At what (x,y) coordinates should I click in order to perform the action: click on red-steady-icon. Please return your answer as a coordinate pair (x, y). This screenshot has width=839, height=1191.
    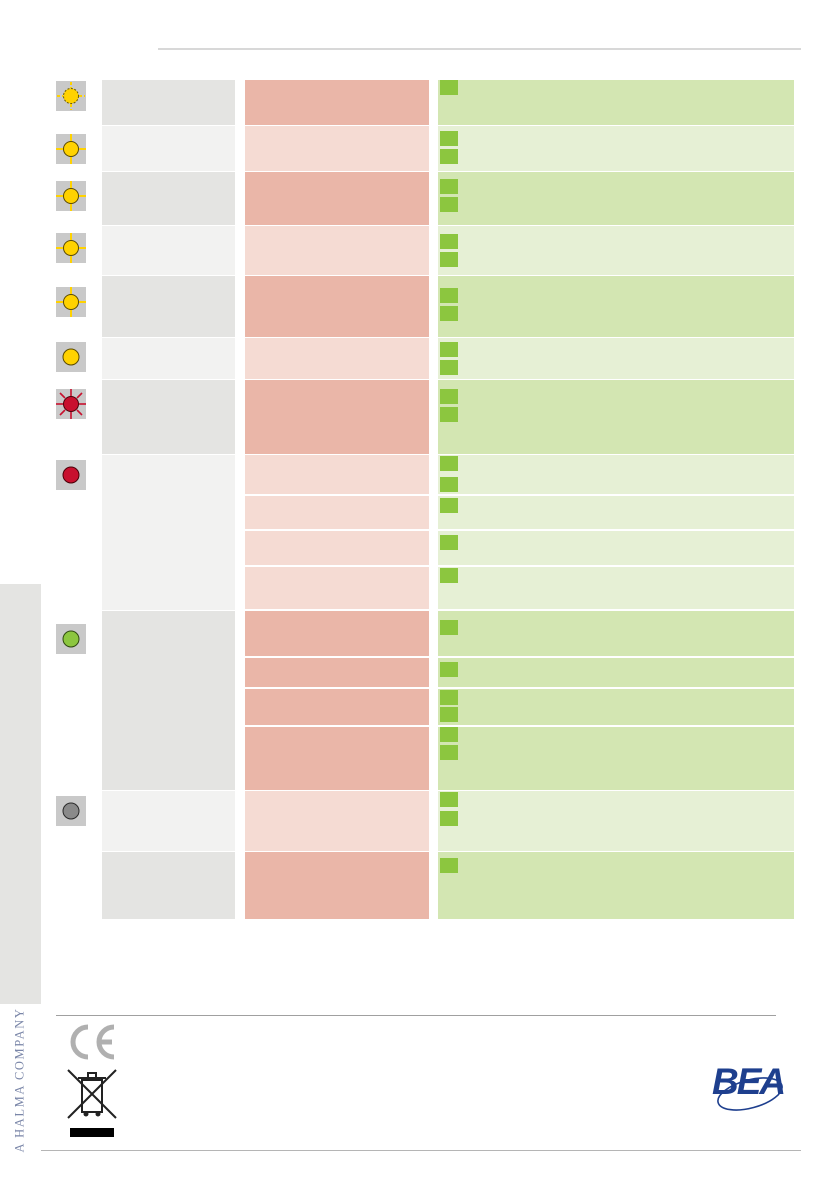
    Looking at the image, I should click on (71, 475).